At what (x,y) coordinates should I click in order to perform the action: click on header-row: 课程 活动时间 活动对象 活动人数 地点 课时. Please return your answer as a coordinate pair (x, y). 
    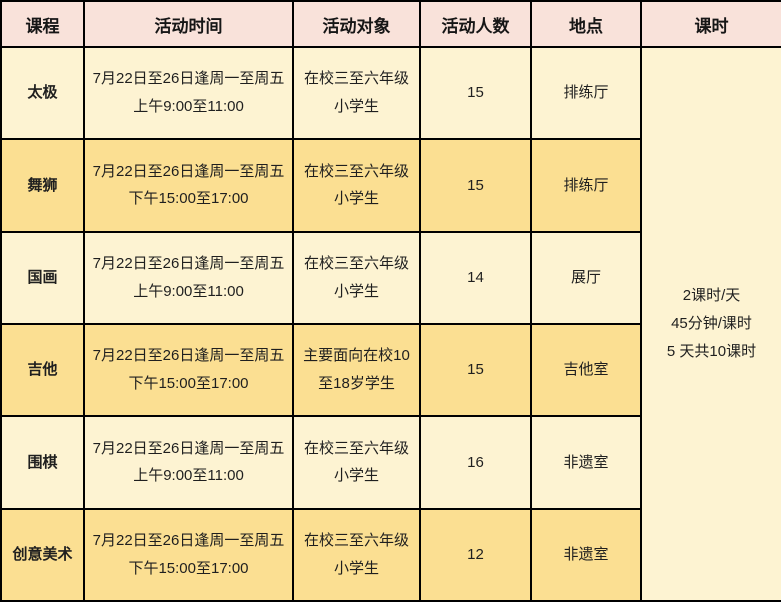
    Looking at the image, I should click on (390, 24).